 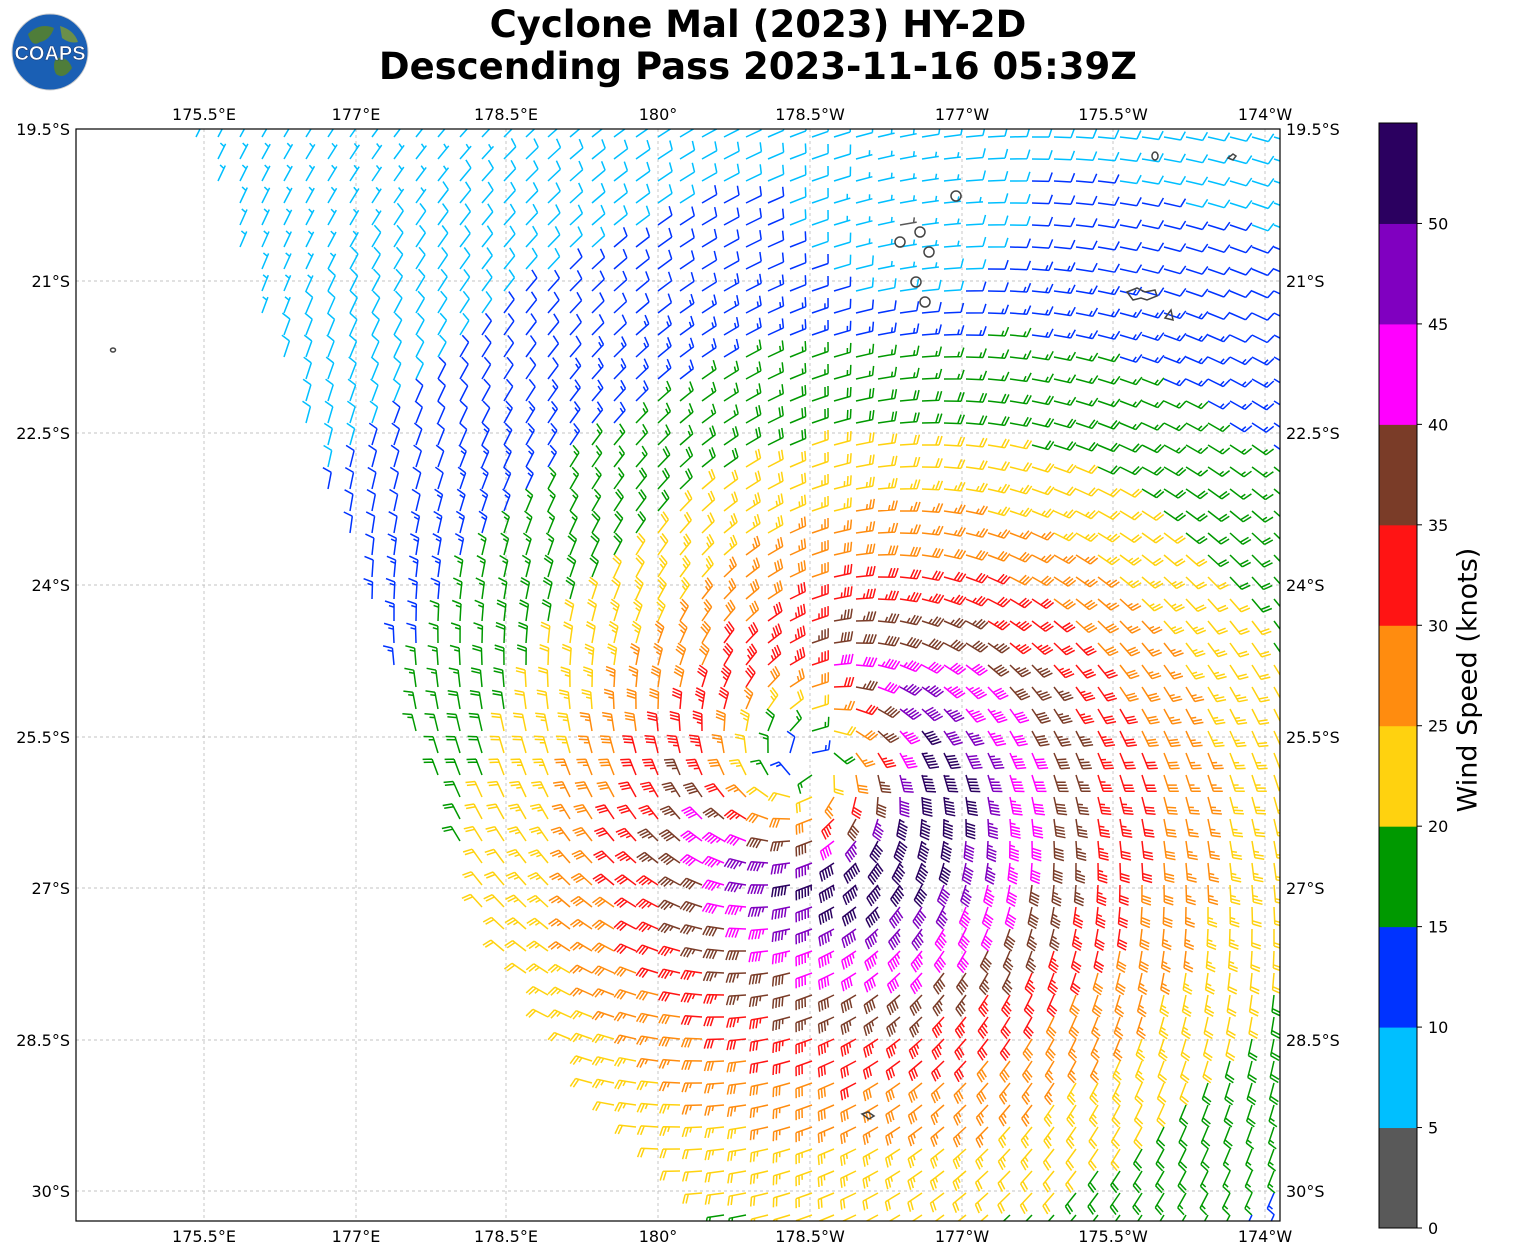 What do you see at coordinates (43, 433) in the screenshot?
I see `lat-tick-label-left: 22.5°S` at bounding box center [43, 433].